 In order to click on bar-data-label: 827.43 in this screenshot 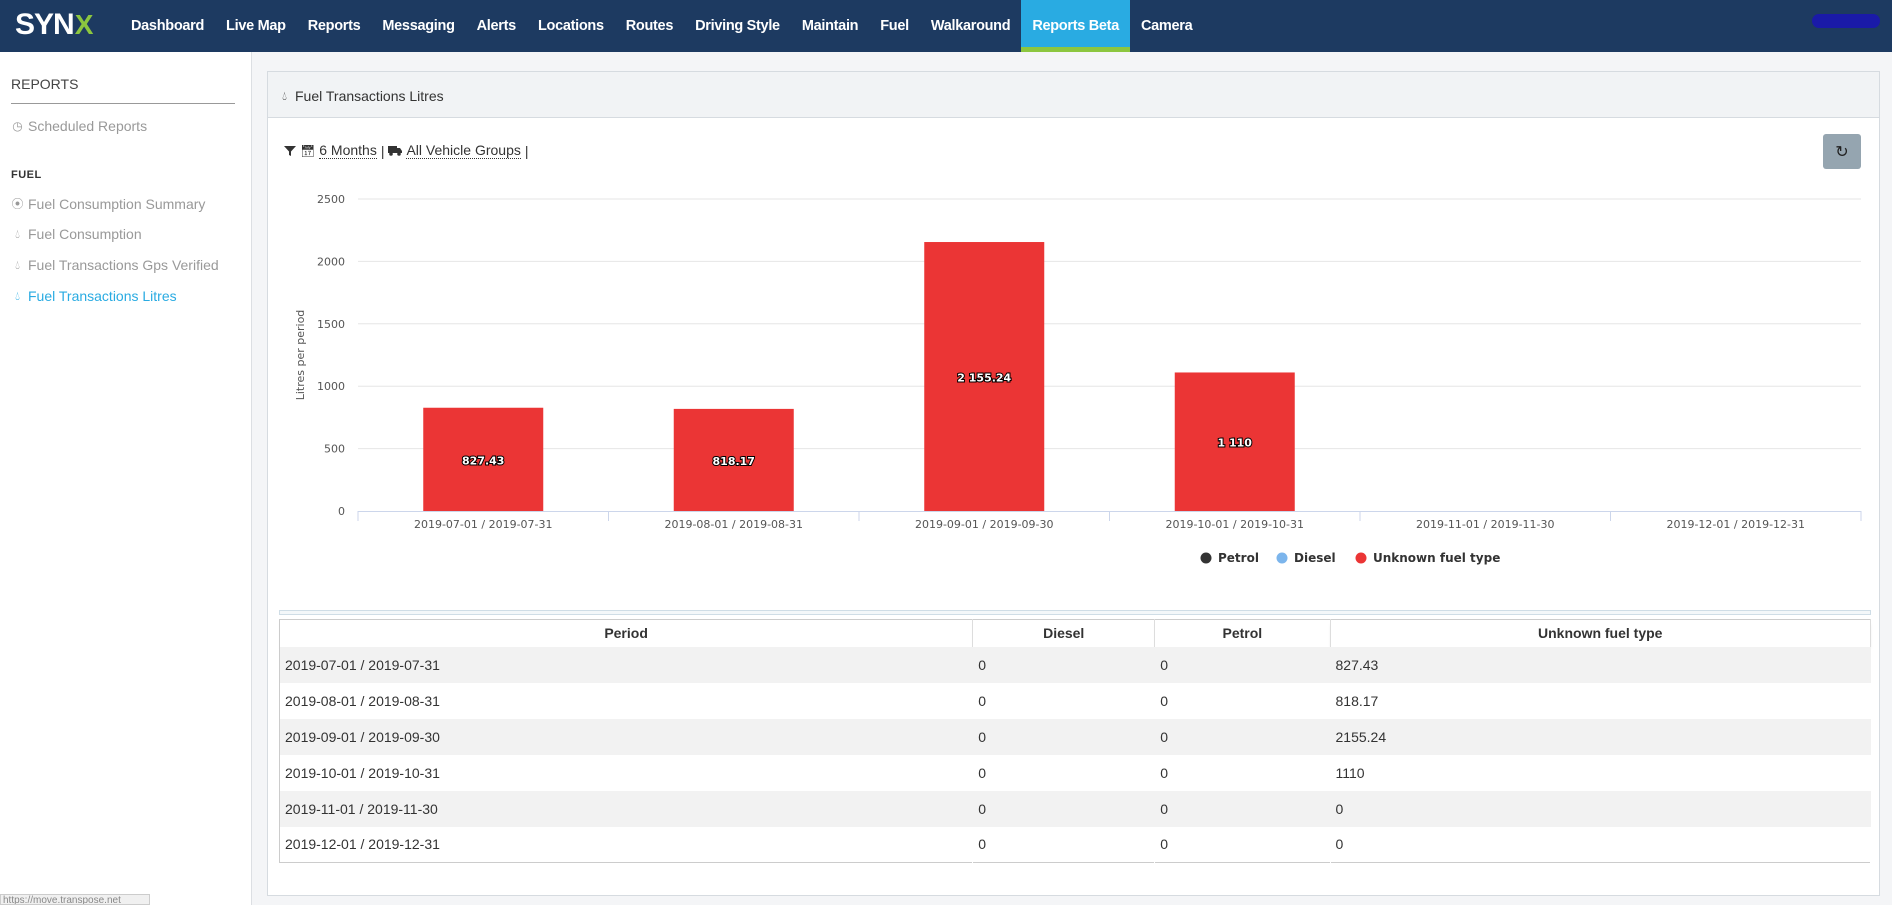, I will do `click(483, 460)`.